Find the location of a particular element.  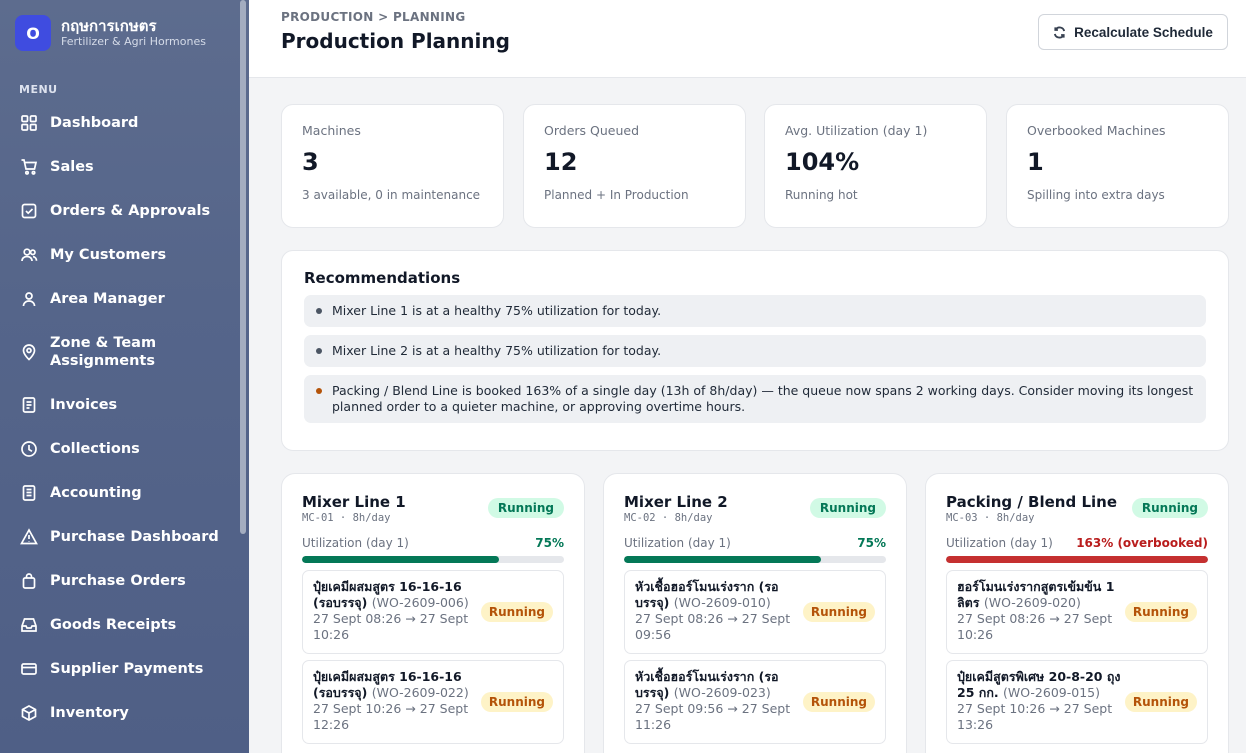

page-title: Production Planning is located at coordinates (395, 41).